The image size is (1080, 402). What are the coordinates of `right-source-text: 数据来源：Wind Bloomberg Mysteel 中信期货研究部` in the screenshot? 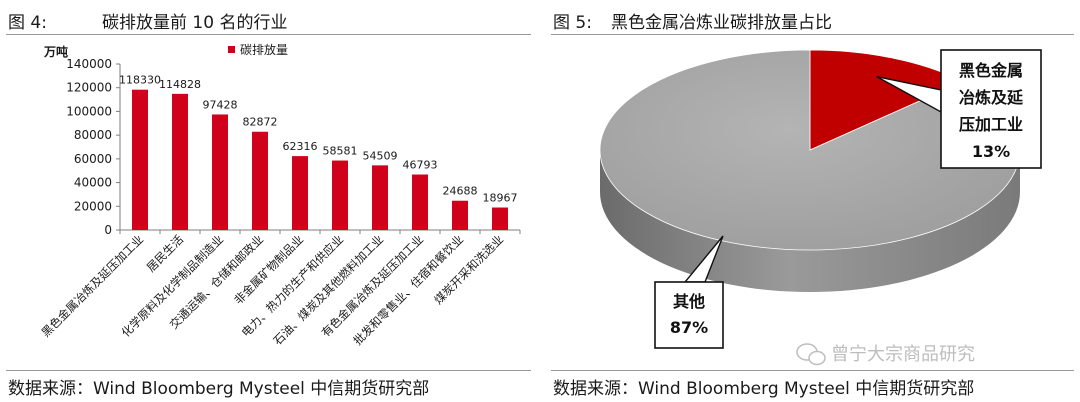 It's located at (764, 389).